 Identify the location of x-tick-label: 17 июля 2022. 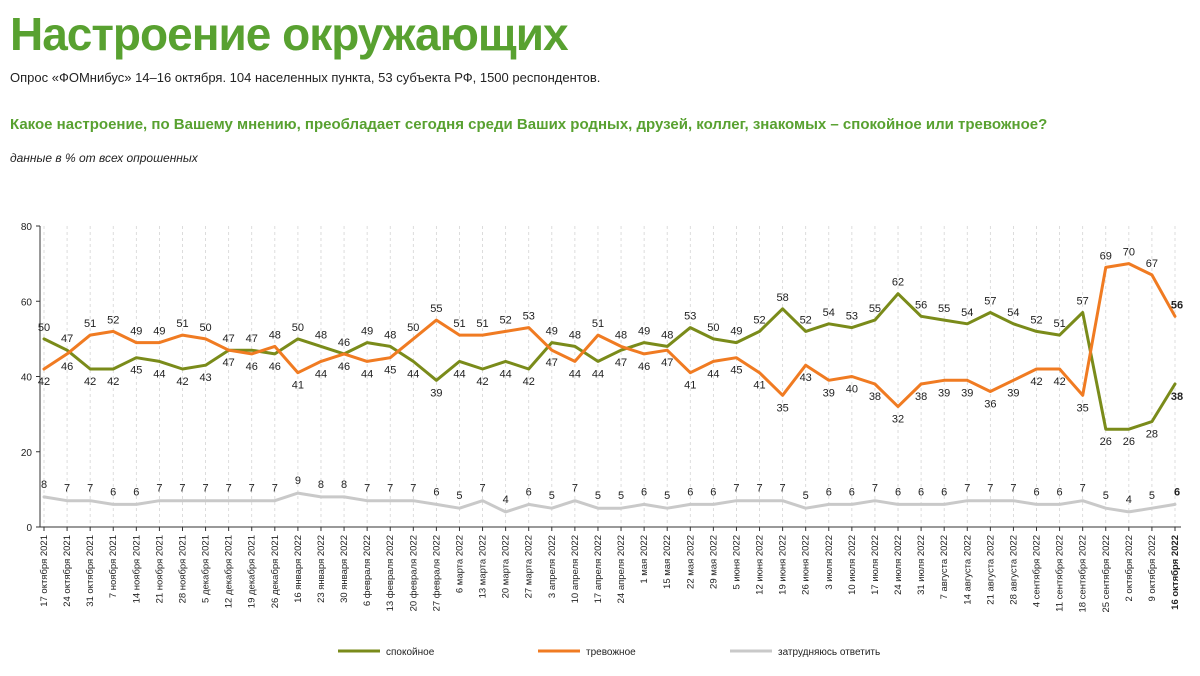
(875, 565).